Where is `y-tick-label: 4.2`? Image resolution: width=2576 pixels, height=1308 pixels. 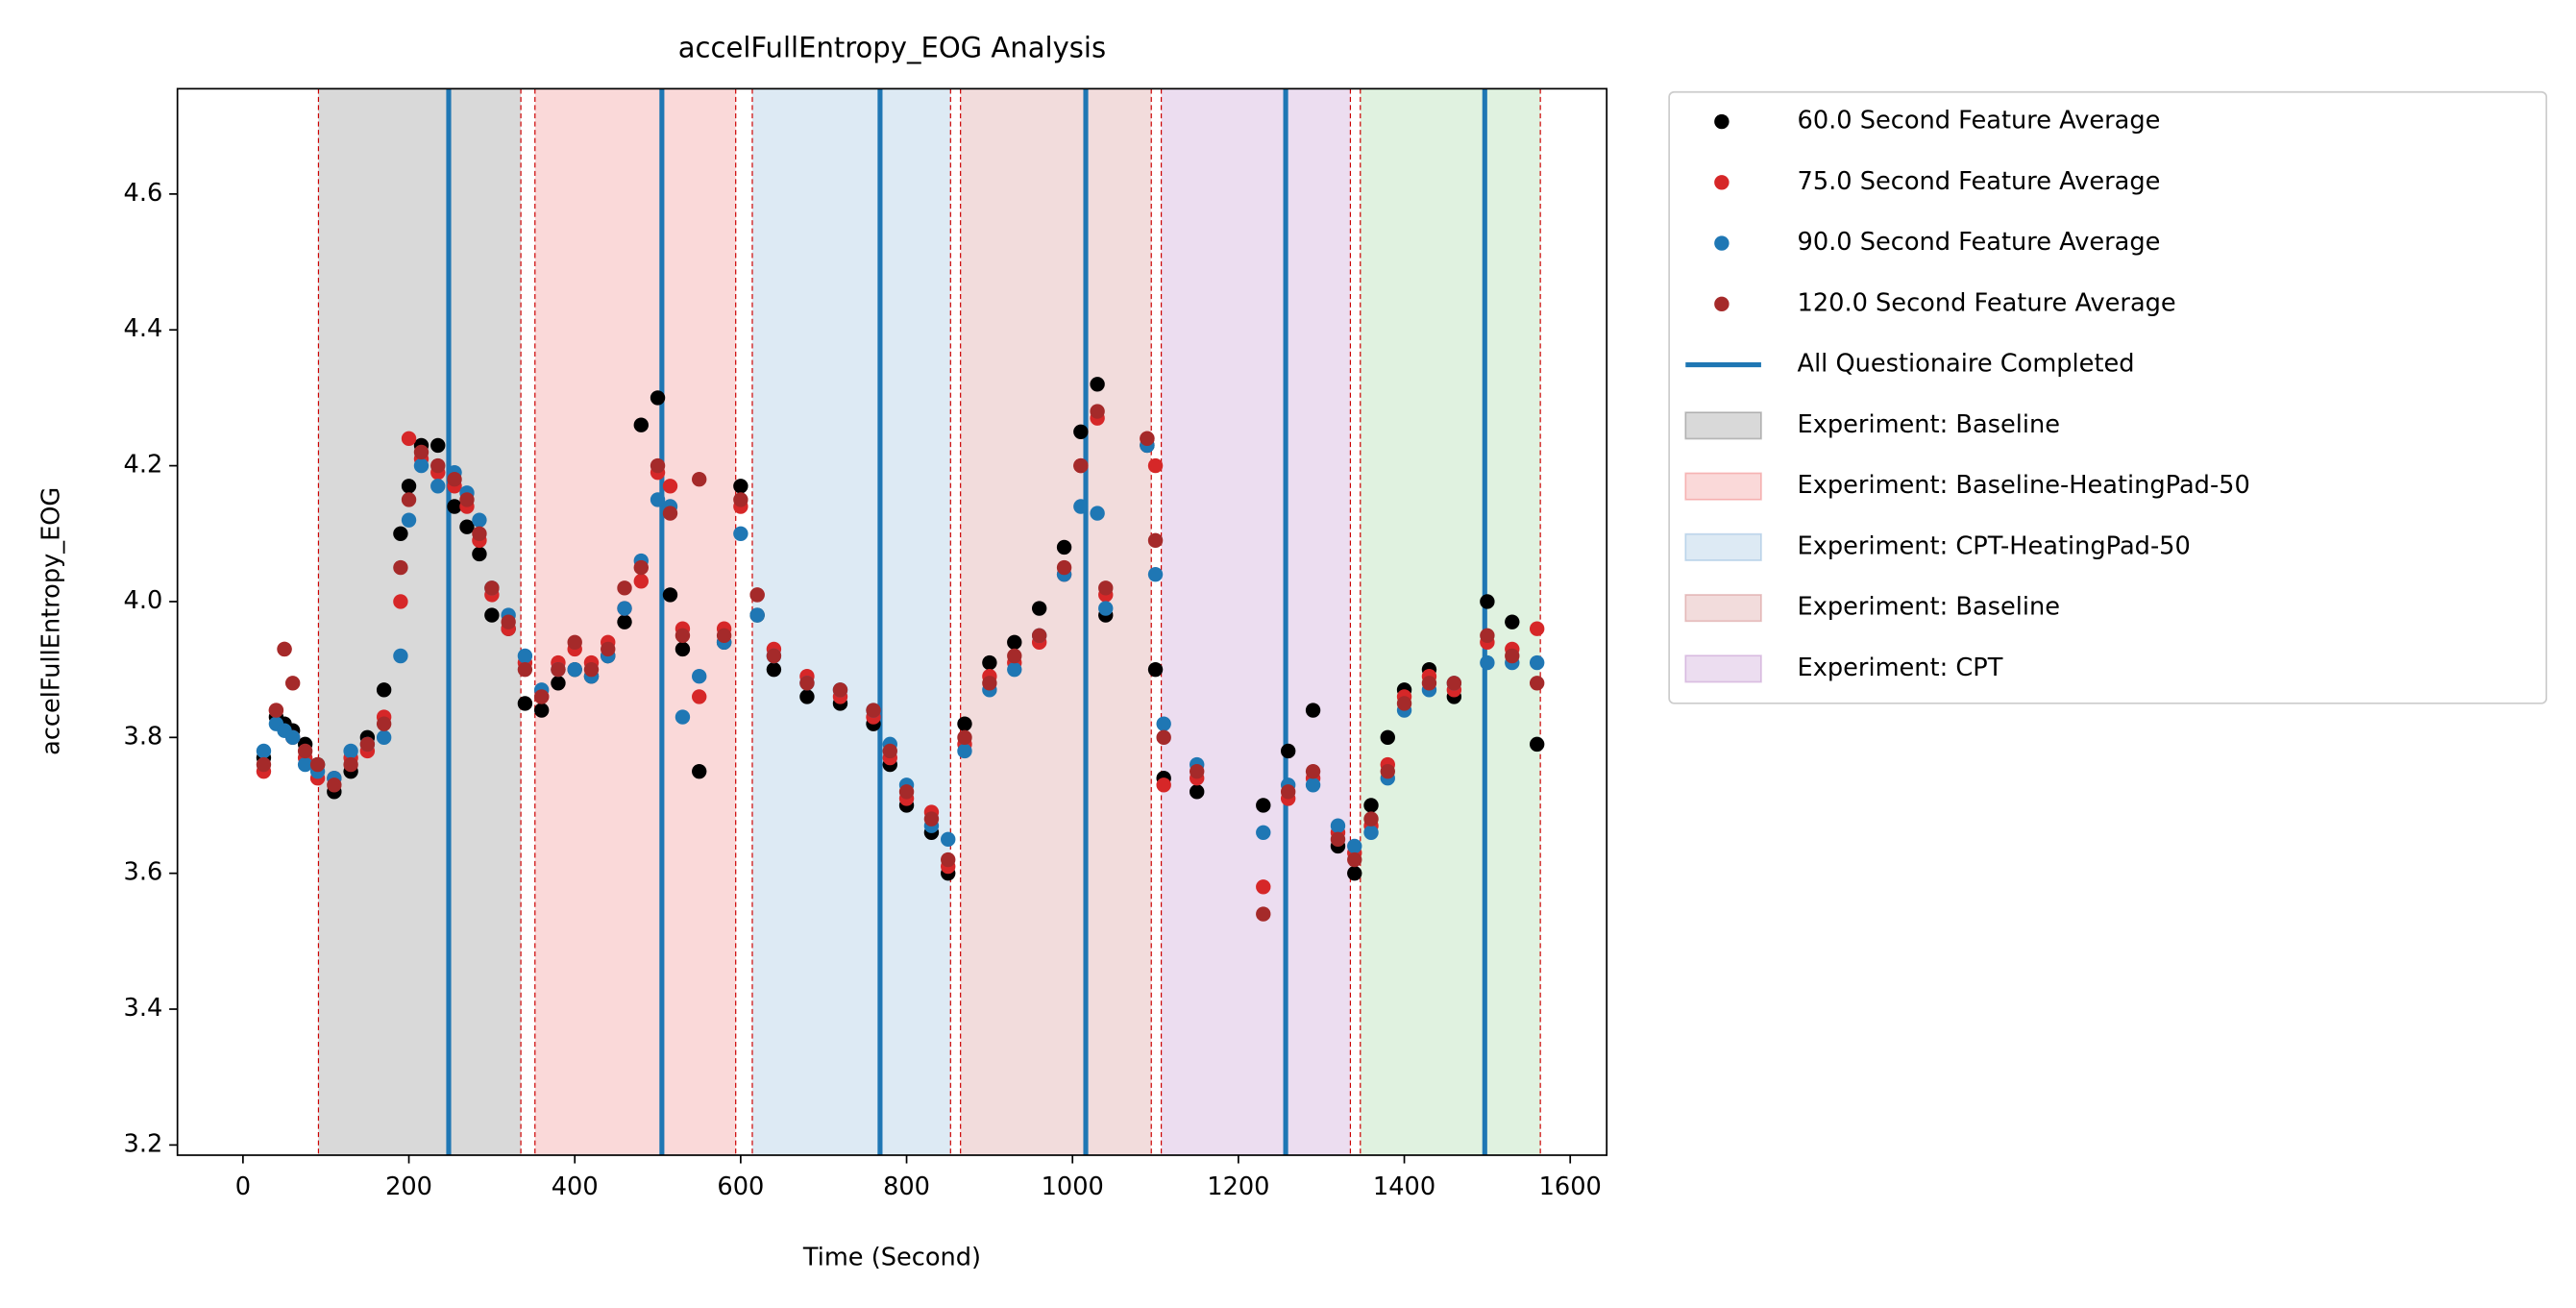 y-tick-label: 4.2 is located at coordinates (143, 466).